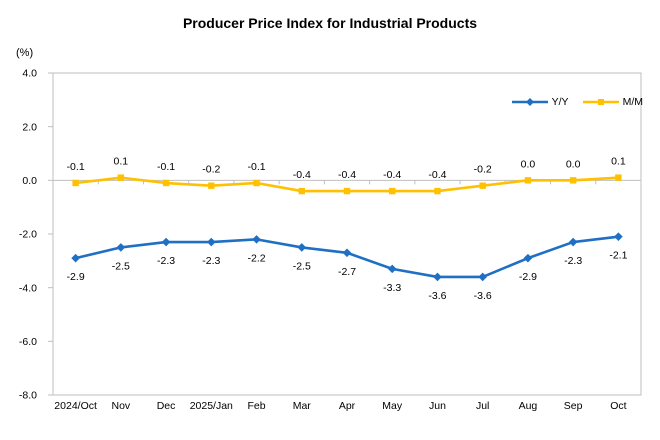  Describe the element at coordinates (256, 406) in the screenshot. I see `x-axis-tick-label: Feb` at that location.